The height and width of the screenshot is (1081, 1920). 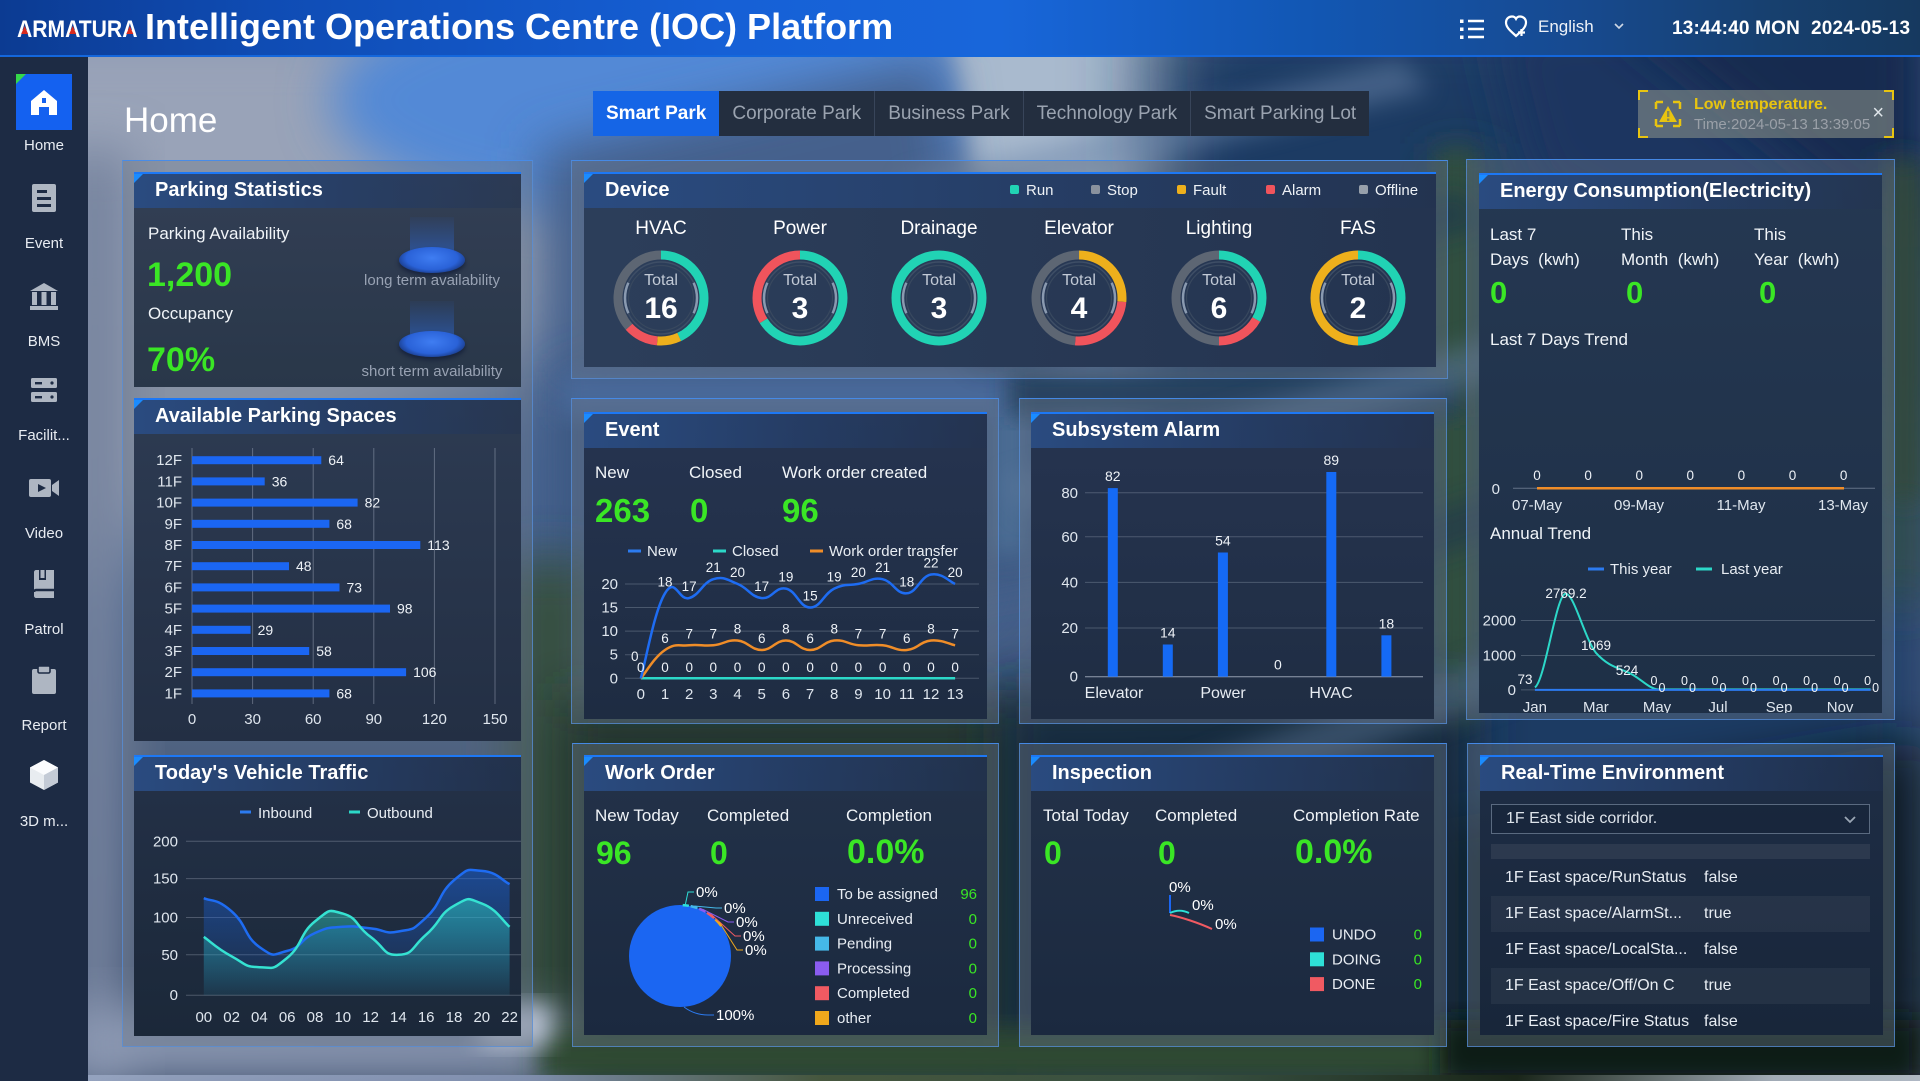 What do you see at coordinates (955, 694) in the screenshot?
I see `svg-text: 13` at bounding box center [955, 694].